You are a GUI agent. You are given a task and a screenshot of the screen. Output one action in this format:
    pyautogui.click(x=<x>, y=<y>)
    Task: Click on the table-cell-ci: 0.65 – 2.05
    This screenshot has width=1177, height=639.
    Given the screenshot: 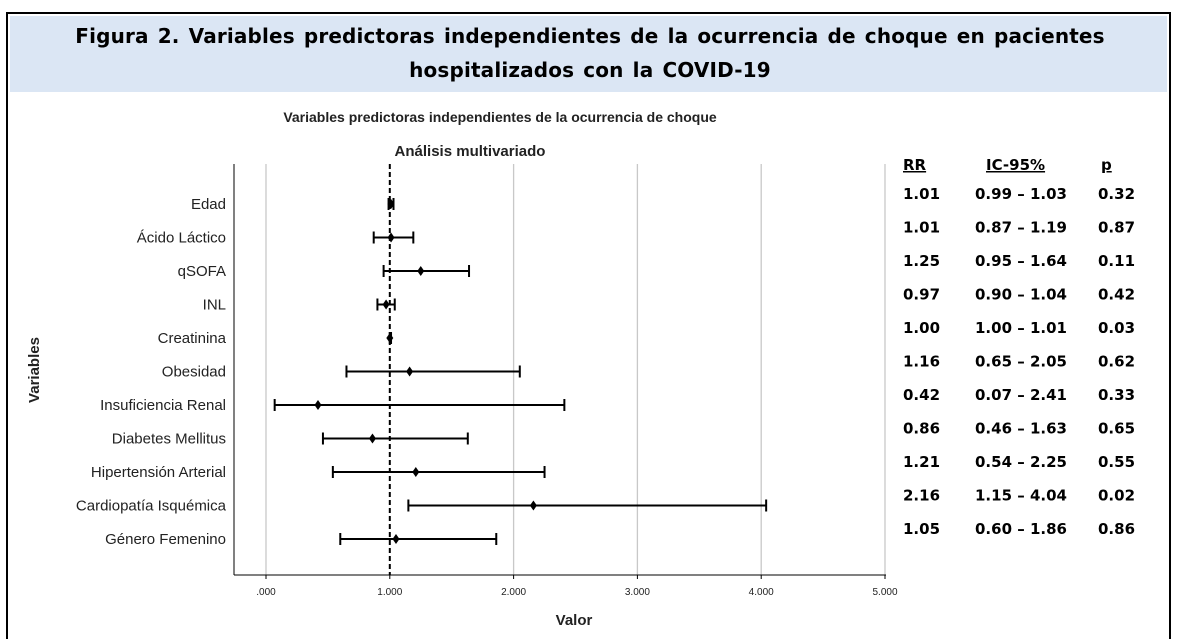 What is the action you would take?
    pyautogui.click(x=1021, y=362)
    